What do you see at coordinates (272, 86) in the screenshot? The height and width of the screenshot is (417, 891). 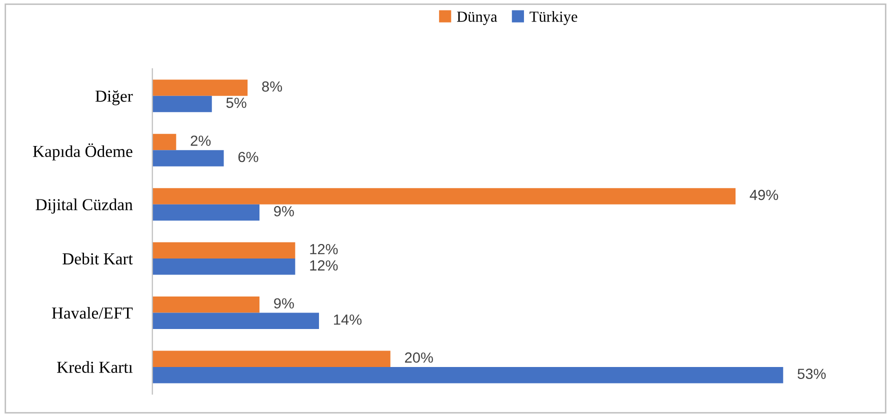 I see `data-label: 8%` at bounding box center [272, 86].